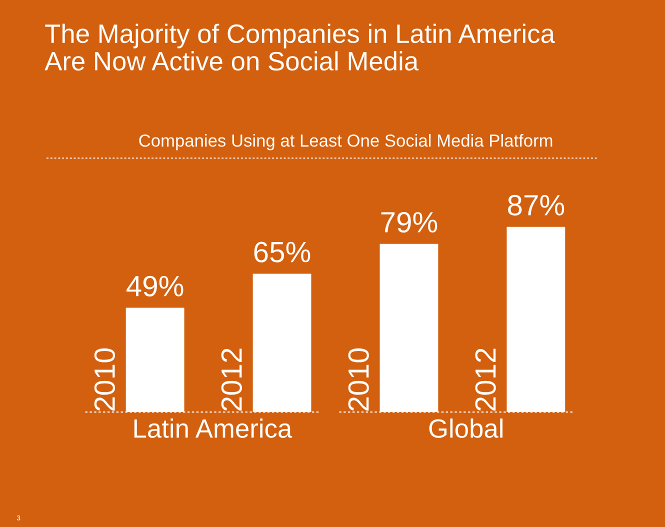 The image size is (665, 527). Describe the element at coordinates (345, 142) in the screenshot. I see `chart-subtitle: Companies Using at Least One Social Media Platform` at that location.